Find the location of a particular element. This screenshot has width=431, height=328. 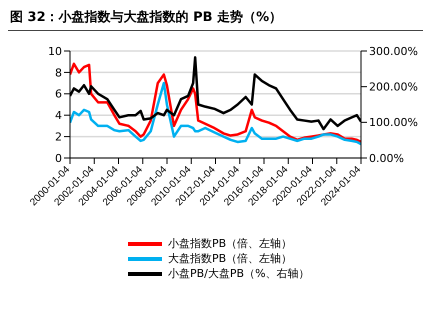

legend-label: 小盘PB/大盘PB（%、右轴） is located at coordinates (239, 273).